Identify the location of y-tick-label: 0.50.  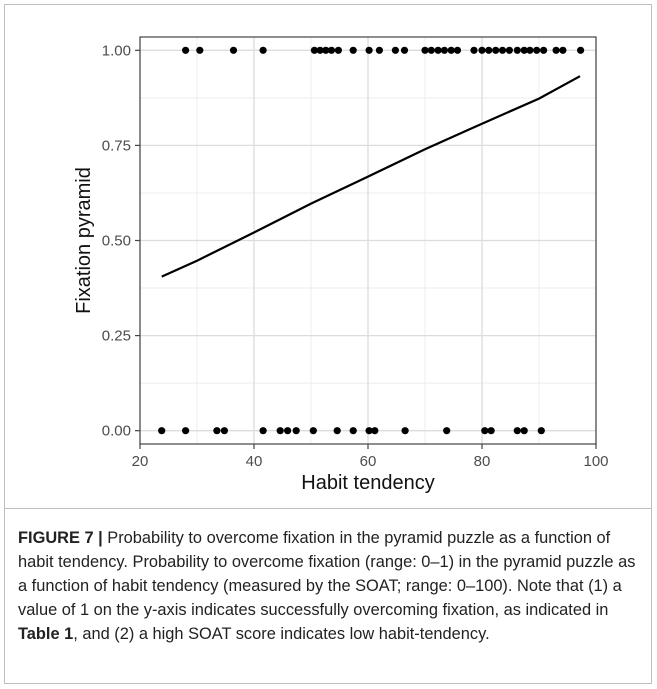
(116, 241).